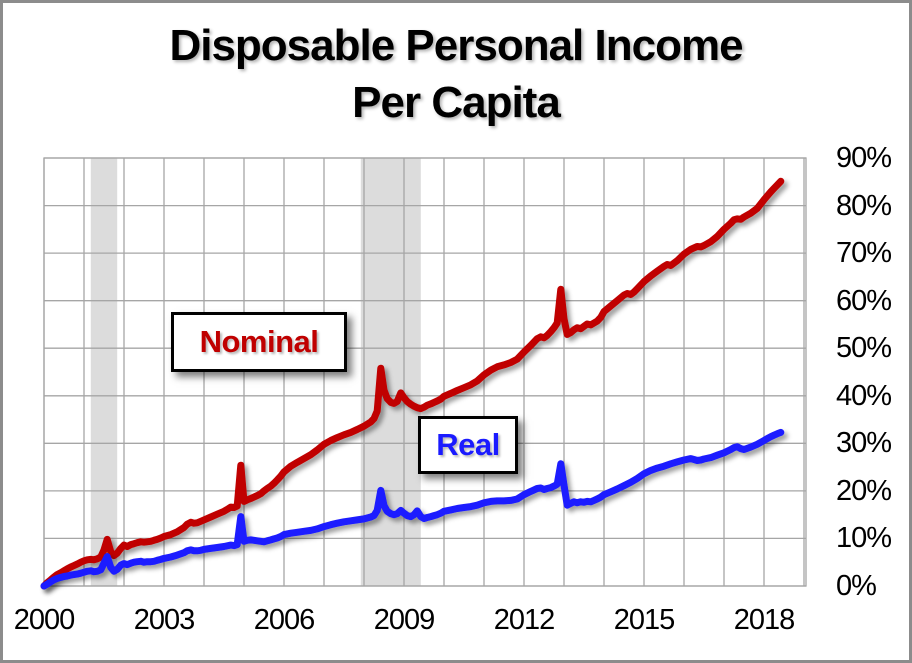 The image size is (912, 663). Describe the element at coordinates (644, 620) in the screenshot. I see `x-tick-label-2015: 2015` at that location.